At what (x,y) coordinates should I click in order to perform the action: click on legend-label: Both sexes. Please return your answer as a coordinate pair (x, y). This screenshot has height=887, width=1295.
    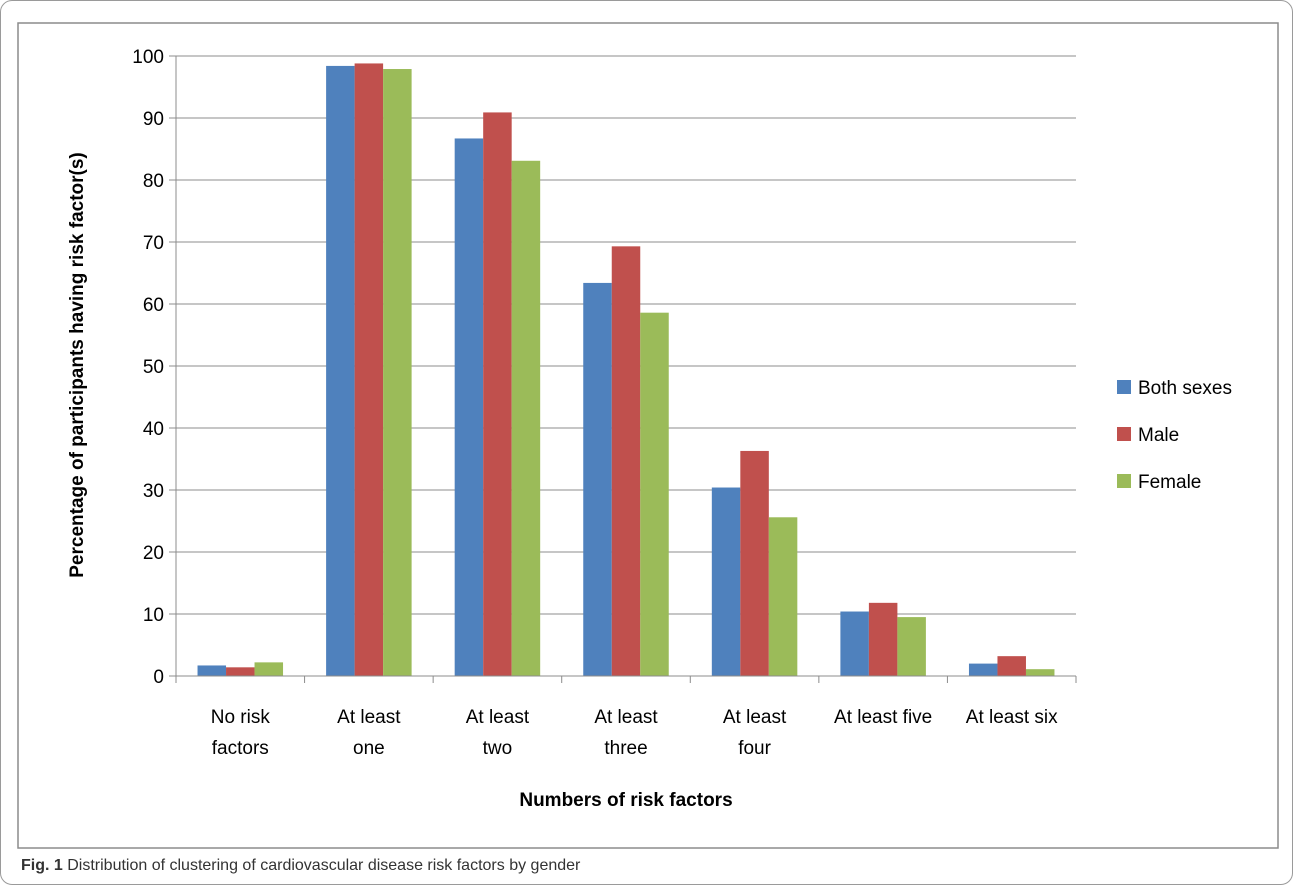
    Looking at the image, I should click on (1185, 388).